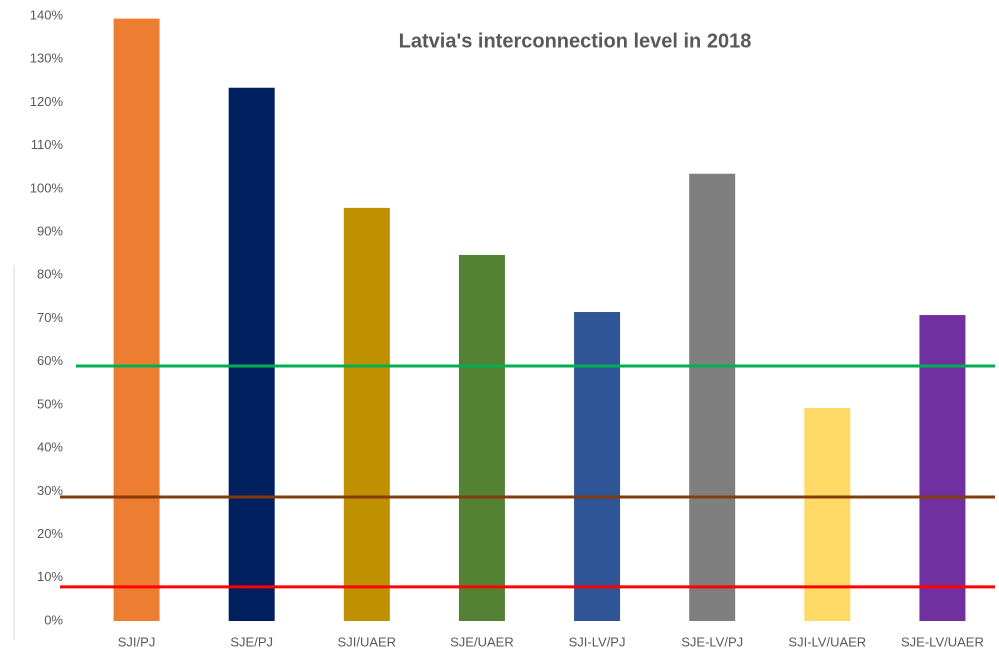 The height and width of the screenshot is (661, 999). What do you see at coordinates (827, 641) in the screenshot?
I see `x-tick-label: SJI-LV/UAER` at bounding box center [827, 641].